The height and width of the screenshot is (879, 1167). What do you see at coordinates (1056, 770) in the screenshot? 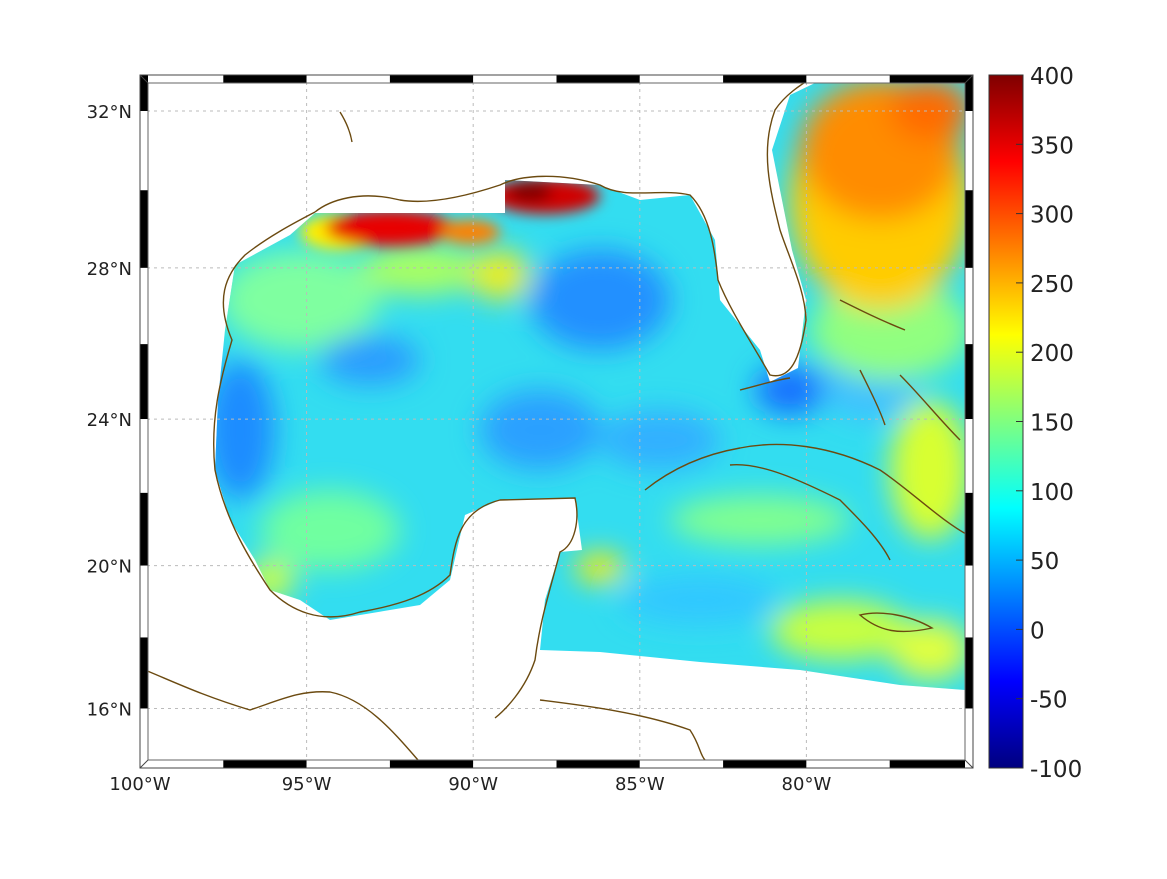
I see `colorbar-tick-label: -100` at bounding box center [1056, 770].